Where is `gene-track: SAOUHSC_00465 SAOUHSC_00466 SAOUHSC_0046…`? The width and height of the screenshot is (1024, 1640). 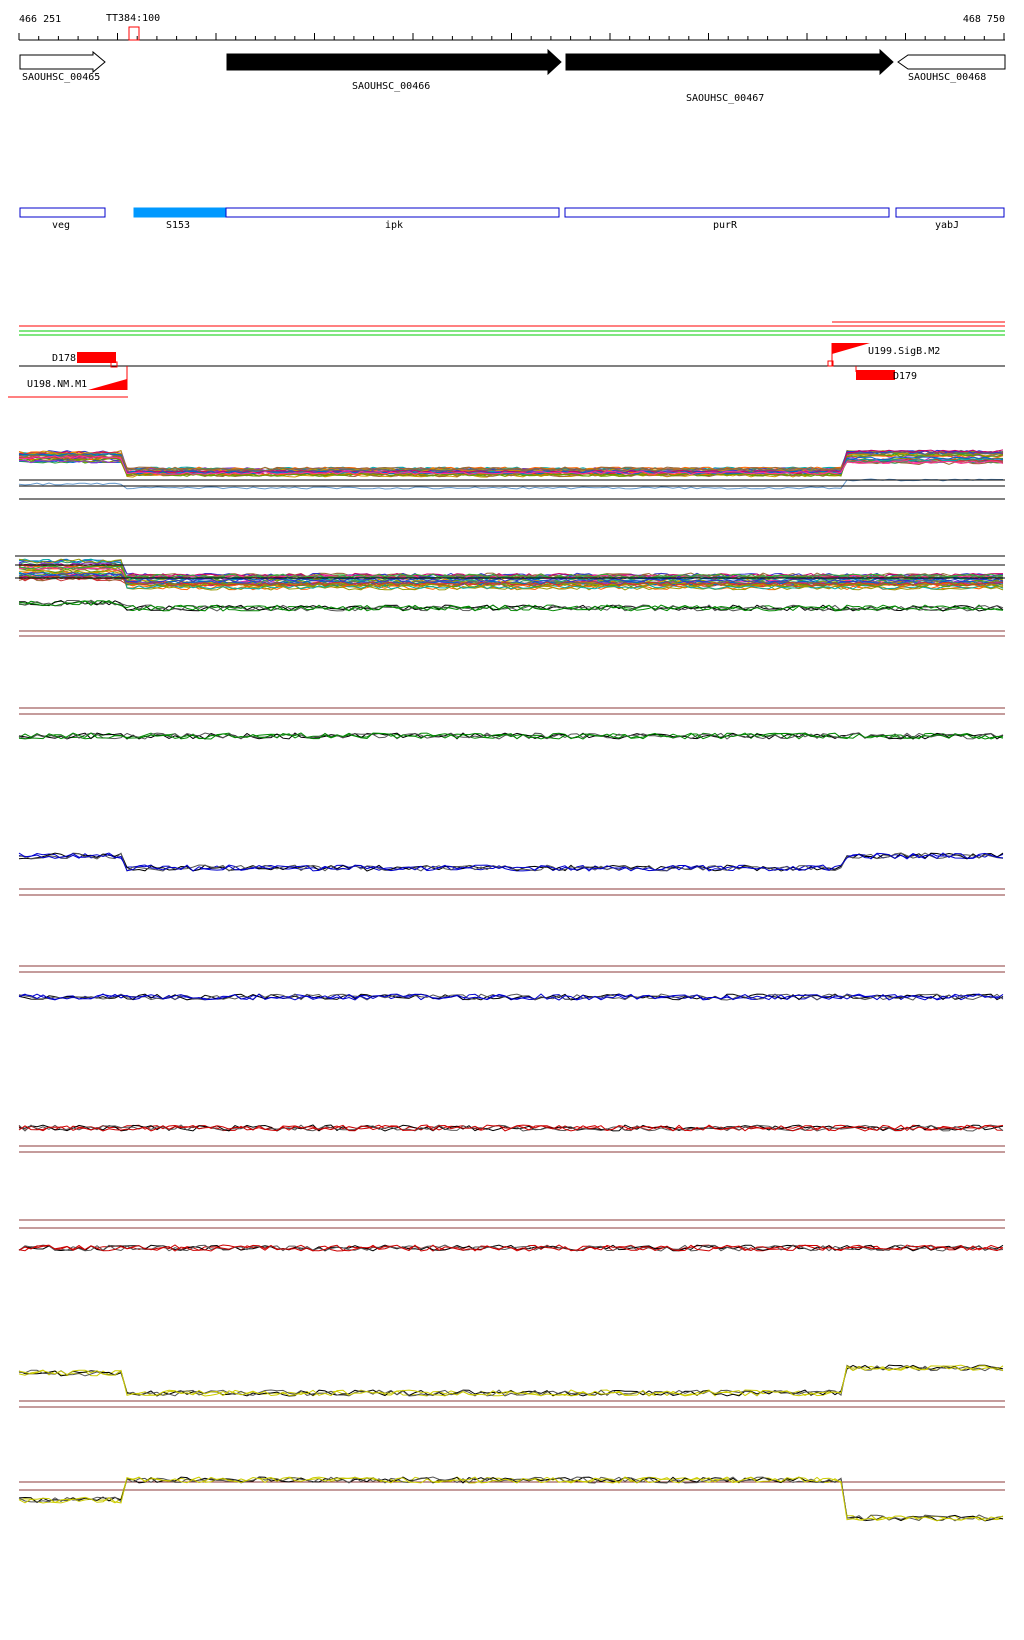 gene-track: SAOUHSC_00465 SAOUHSC_00466 SAOUHSC_0046… is located at coordinates (512, 76).